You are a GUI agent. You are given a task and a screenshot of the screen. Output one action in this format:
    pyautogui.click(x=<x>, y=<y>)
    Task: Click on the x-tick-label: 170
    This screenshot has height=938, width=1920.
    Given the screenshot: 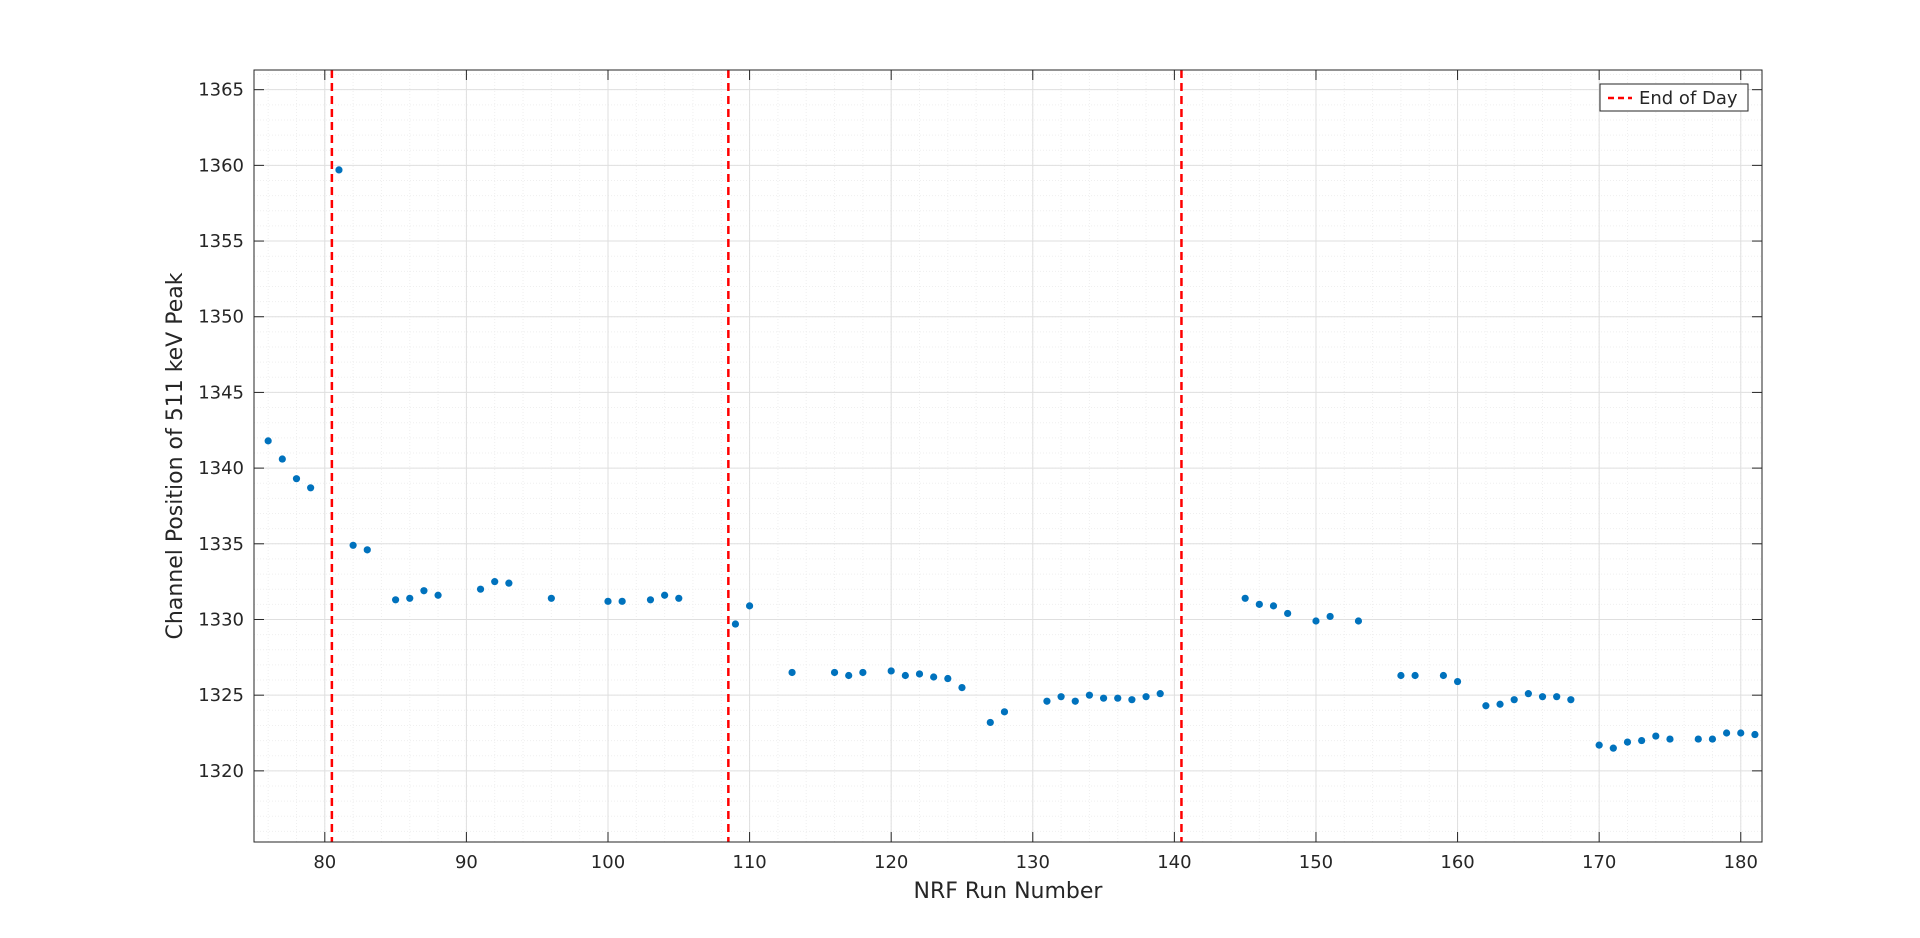 What is the action you would take?
    pyautogui.click(x=1599, y=862)
    